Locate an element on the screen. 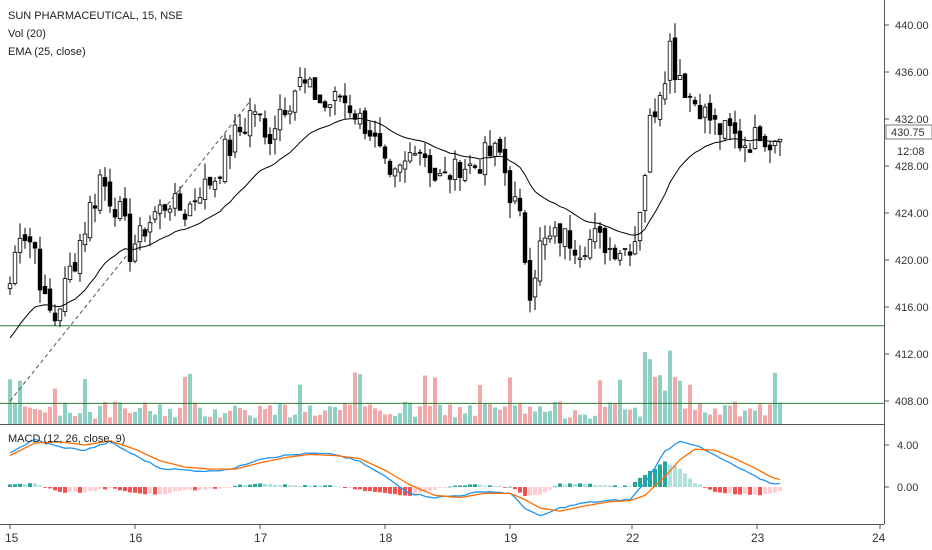 This screenshot has width=932, height=550. macd-histogram is located at coordinates (395, 479).